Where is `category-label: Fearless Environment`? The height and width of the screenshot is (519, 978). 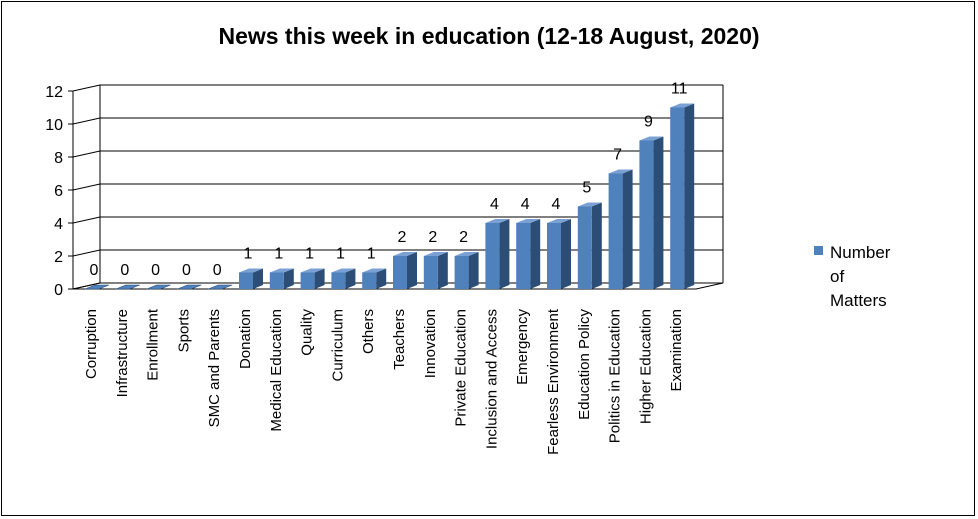
category-label: Fearless Environment is located at coordinates (553, 381).